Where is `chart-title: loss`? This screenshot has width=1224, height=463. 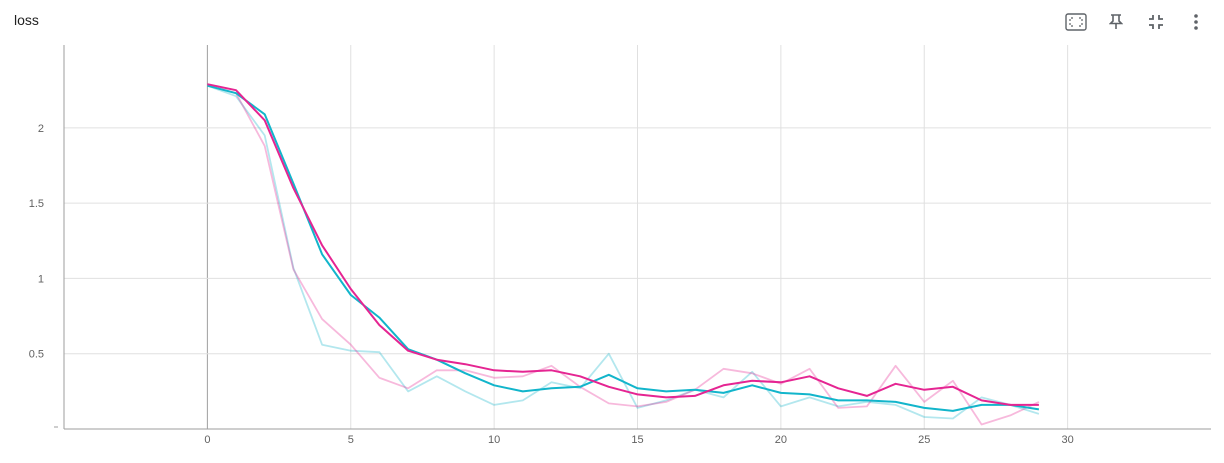
chart-title: loss is located at coordinates (26, 20).